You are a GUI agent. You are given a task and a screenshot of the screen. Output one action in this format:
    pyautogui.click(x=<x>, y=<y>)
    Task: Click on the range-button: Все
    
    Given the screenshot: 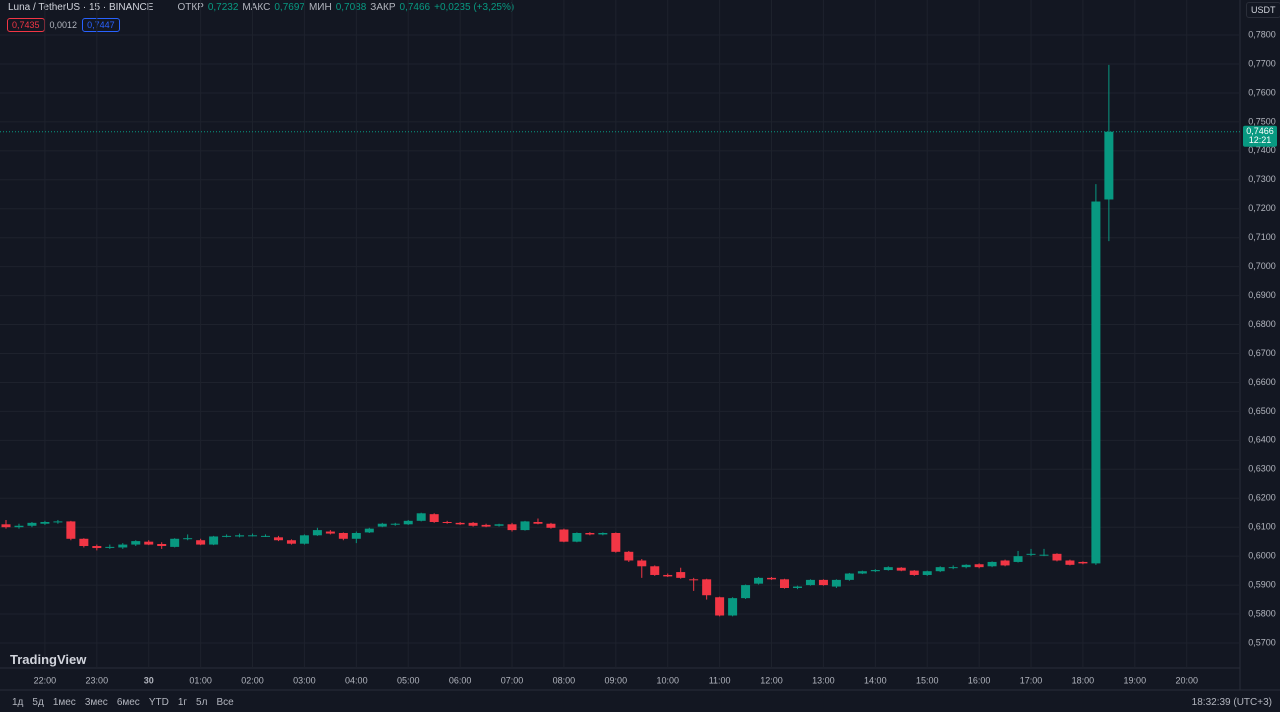 What is the action you would take?
    pyautogui.click(x=225, y=702)
    